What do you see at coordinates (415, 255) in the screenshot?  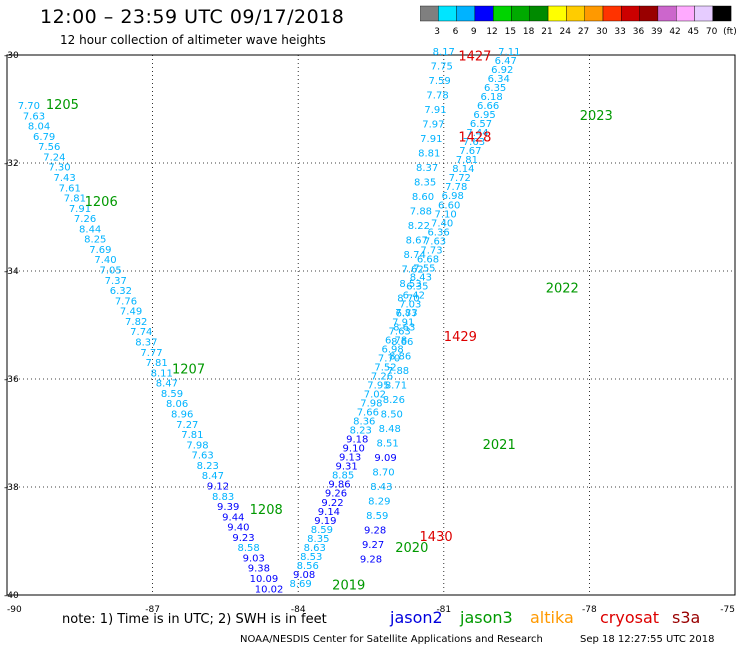 I see `wave-height-value: 8.74` at bounding box center [415, 255].